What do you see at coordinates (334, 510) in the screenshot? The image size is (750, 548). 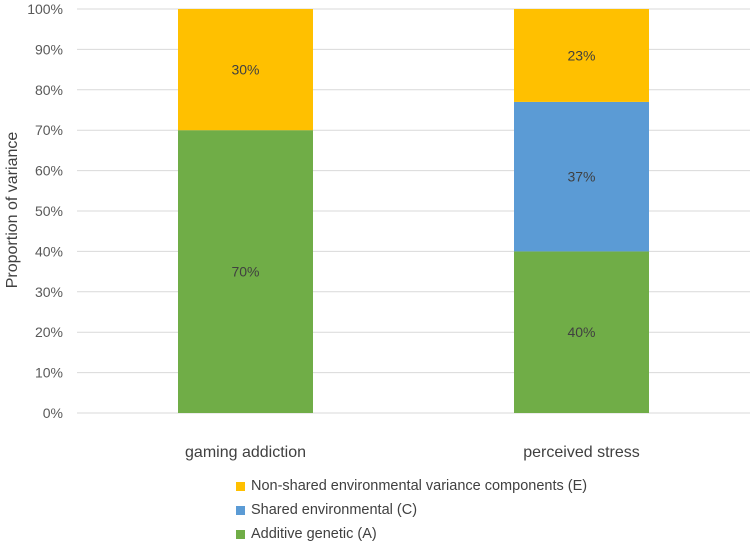 I see `legend-label-c: Shared environmental (C)` at bounding box center [334, 510].